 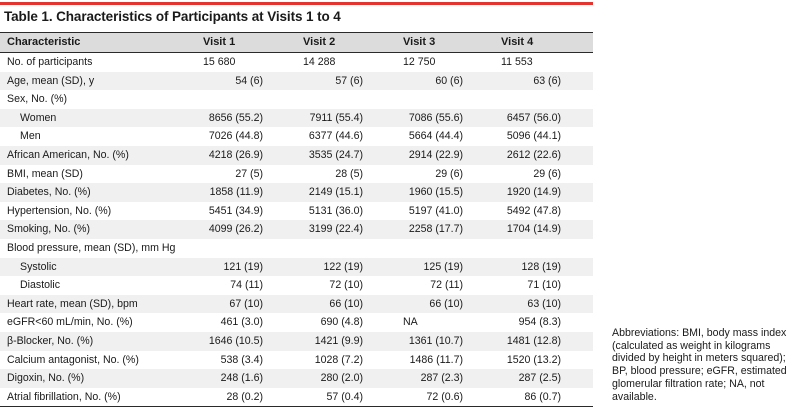 What do you see at coordinates (219, 62) in the screenshot?
I see `cell-visit-1: 15 680` at bounding box center [219, 62].